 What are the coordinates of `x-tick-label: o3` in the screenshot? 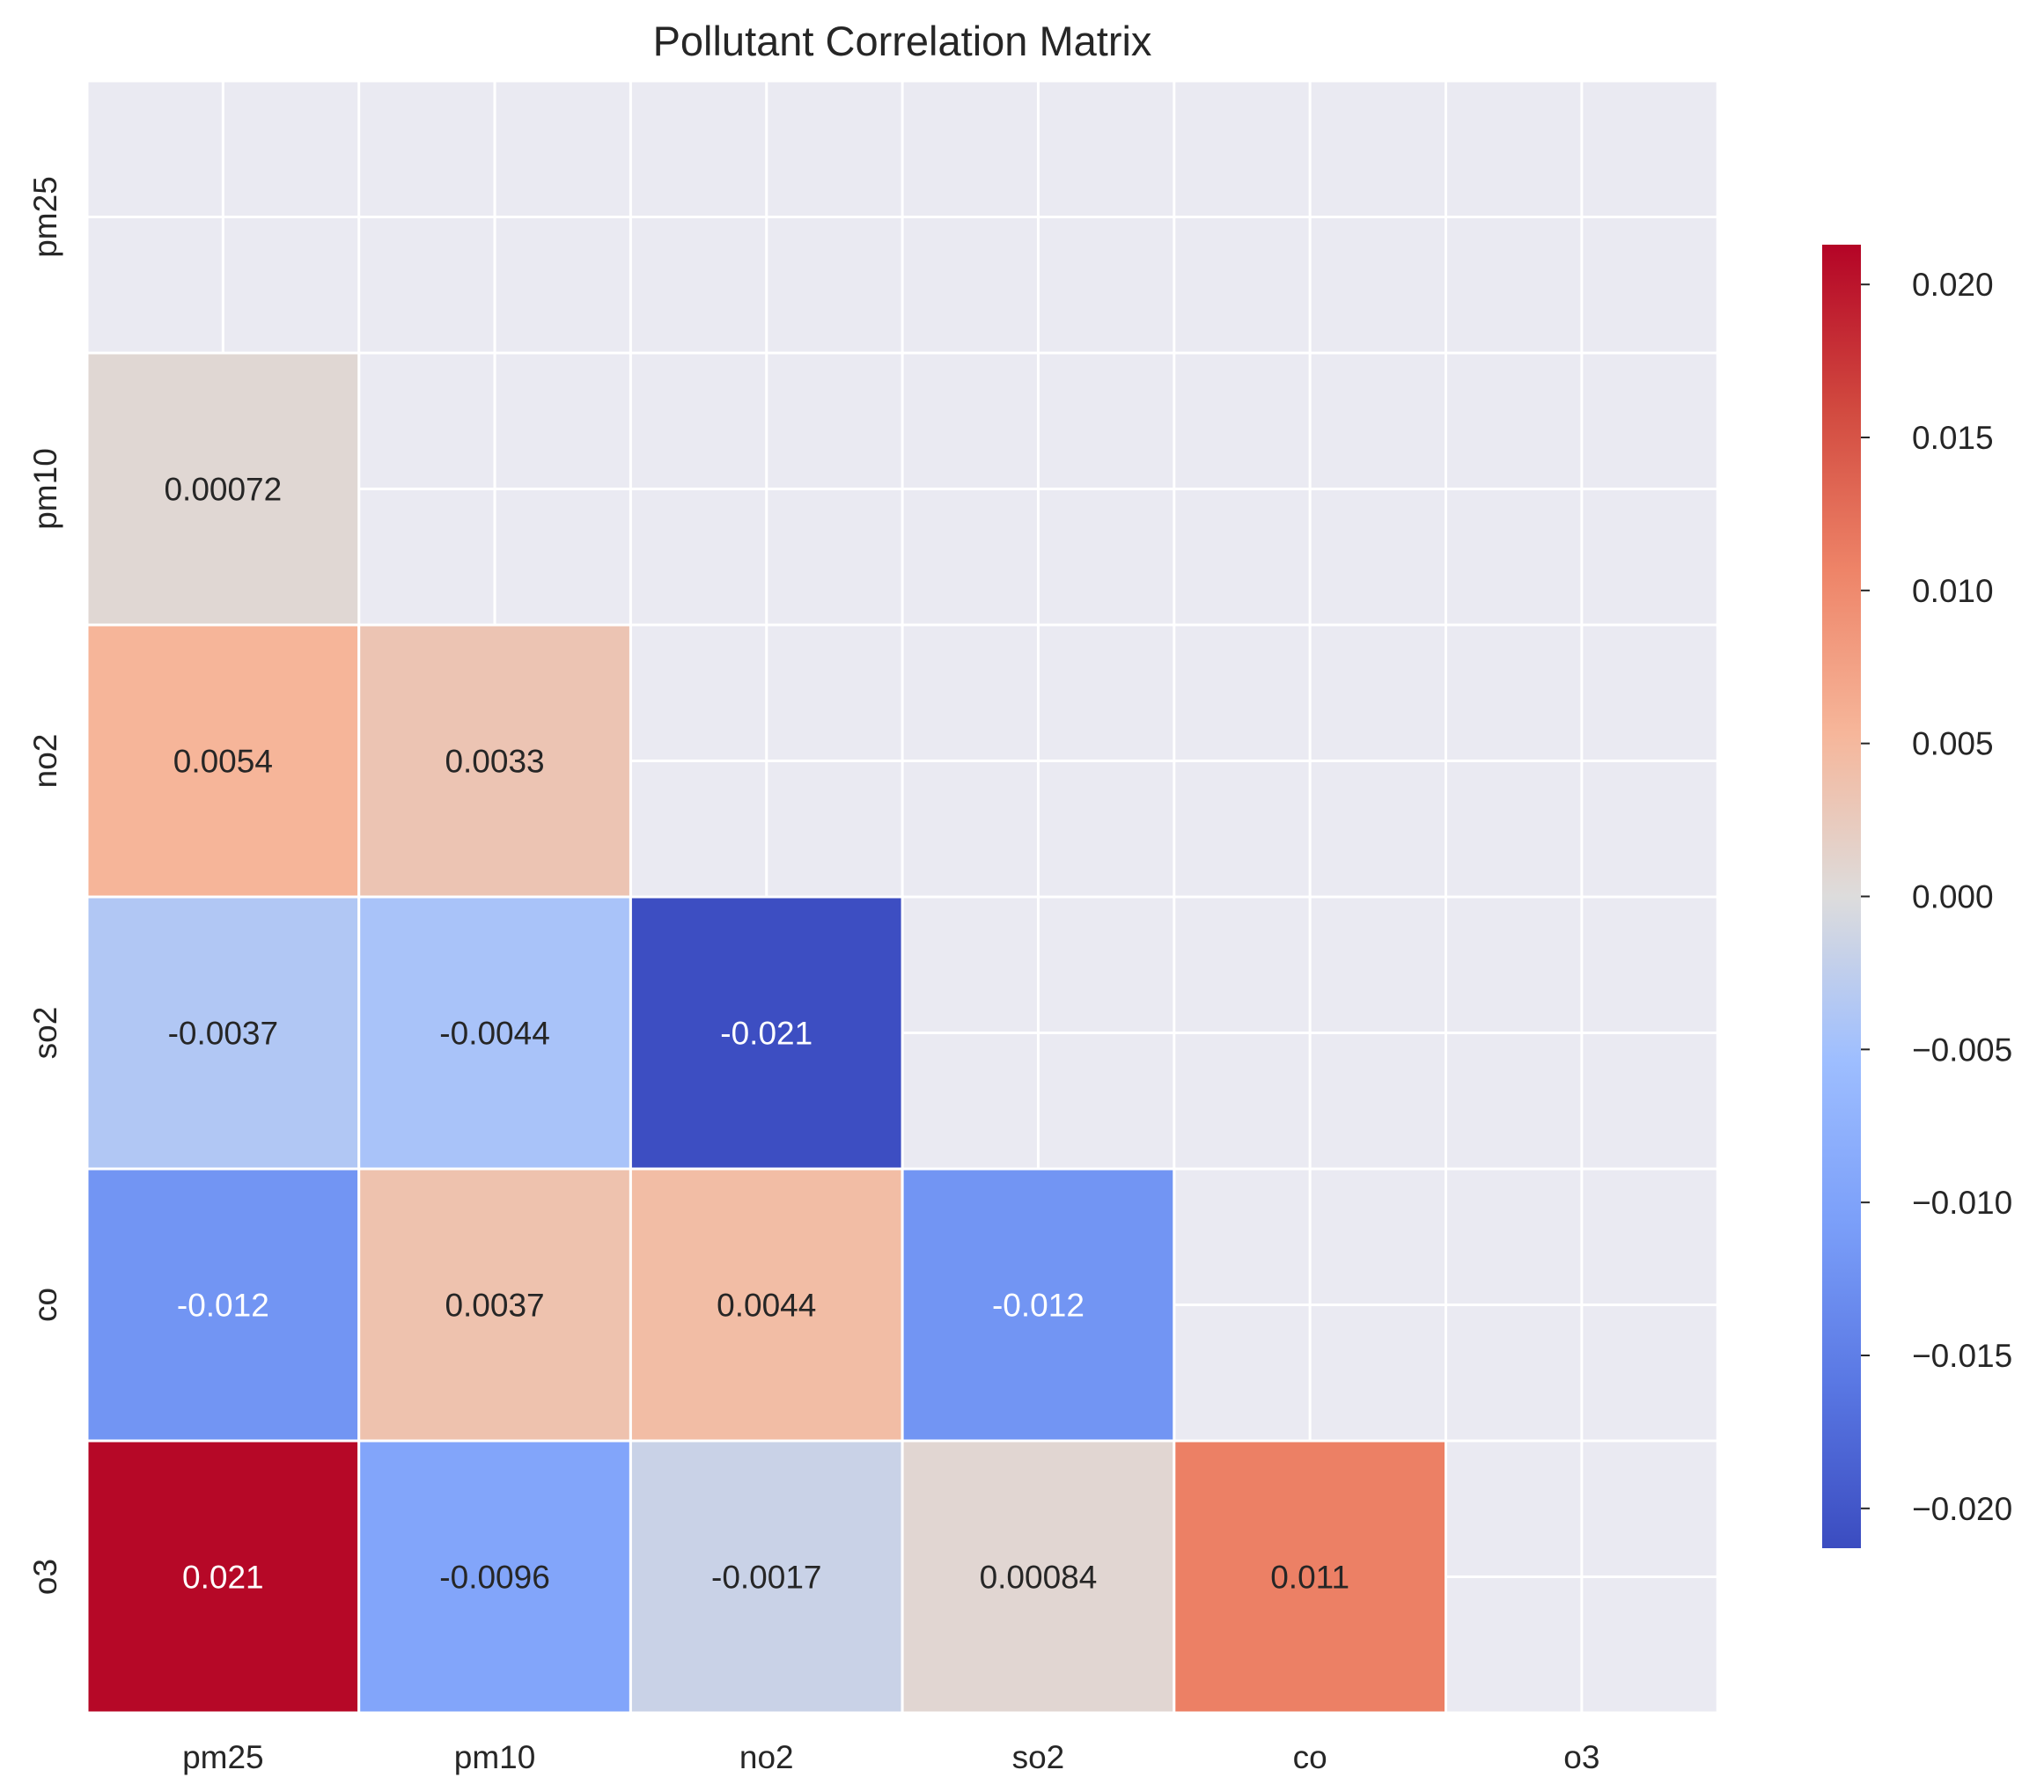 It's located at (1581, 1757).